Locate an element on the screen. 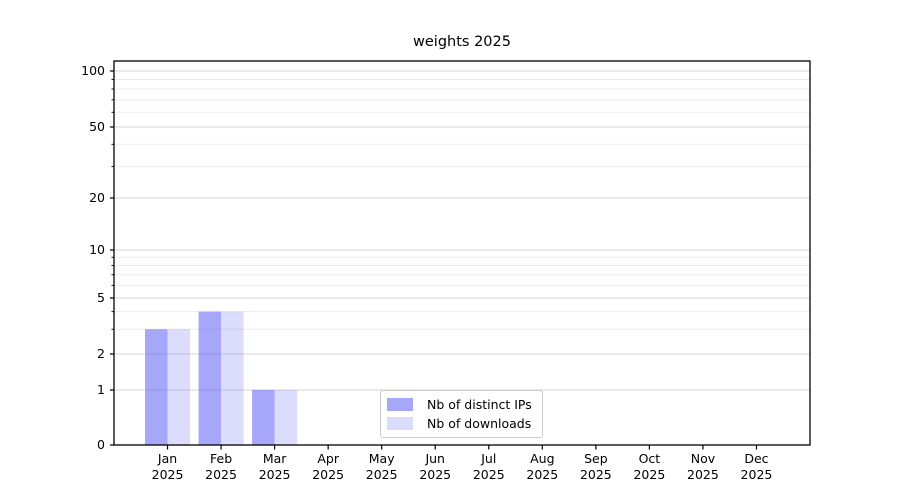  x-tick-label-month: Sep is located at coordinates (596, 458).